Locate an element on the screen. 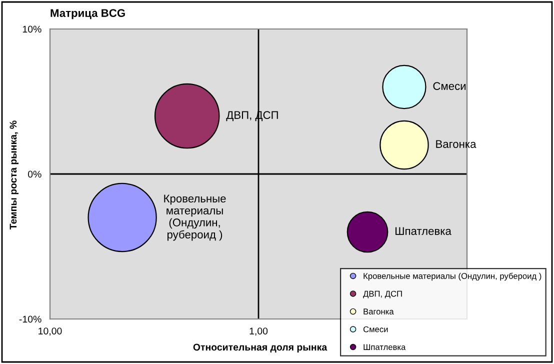 This screenshot has height=364, width=554. chart-title: Матрица BCG is located at coordinates (87, 14).